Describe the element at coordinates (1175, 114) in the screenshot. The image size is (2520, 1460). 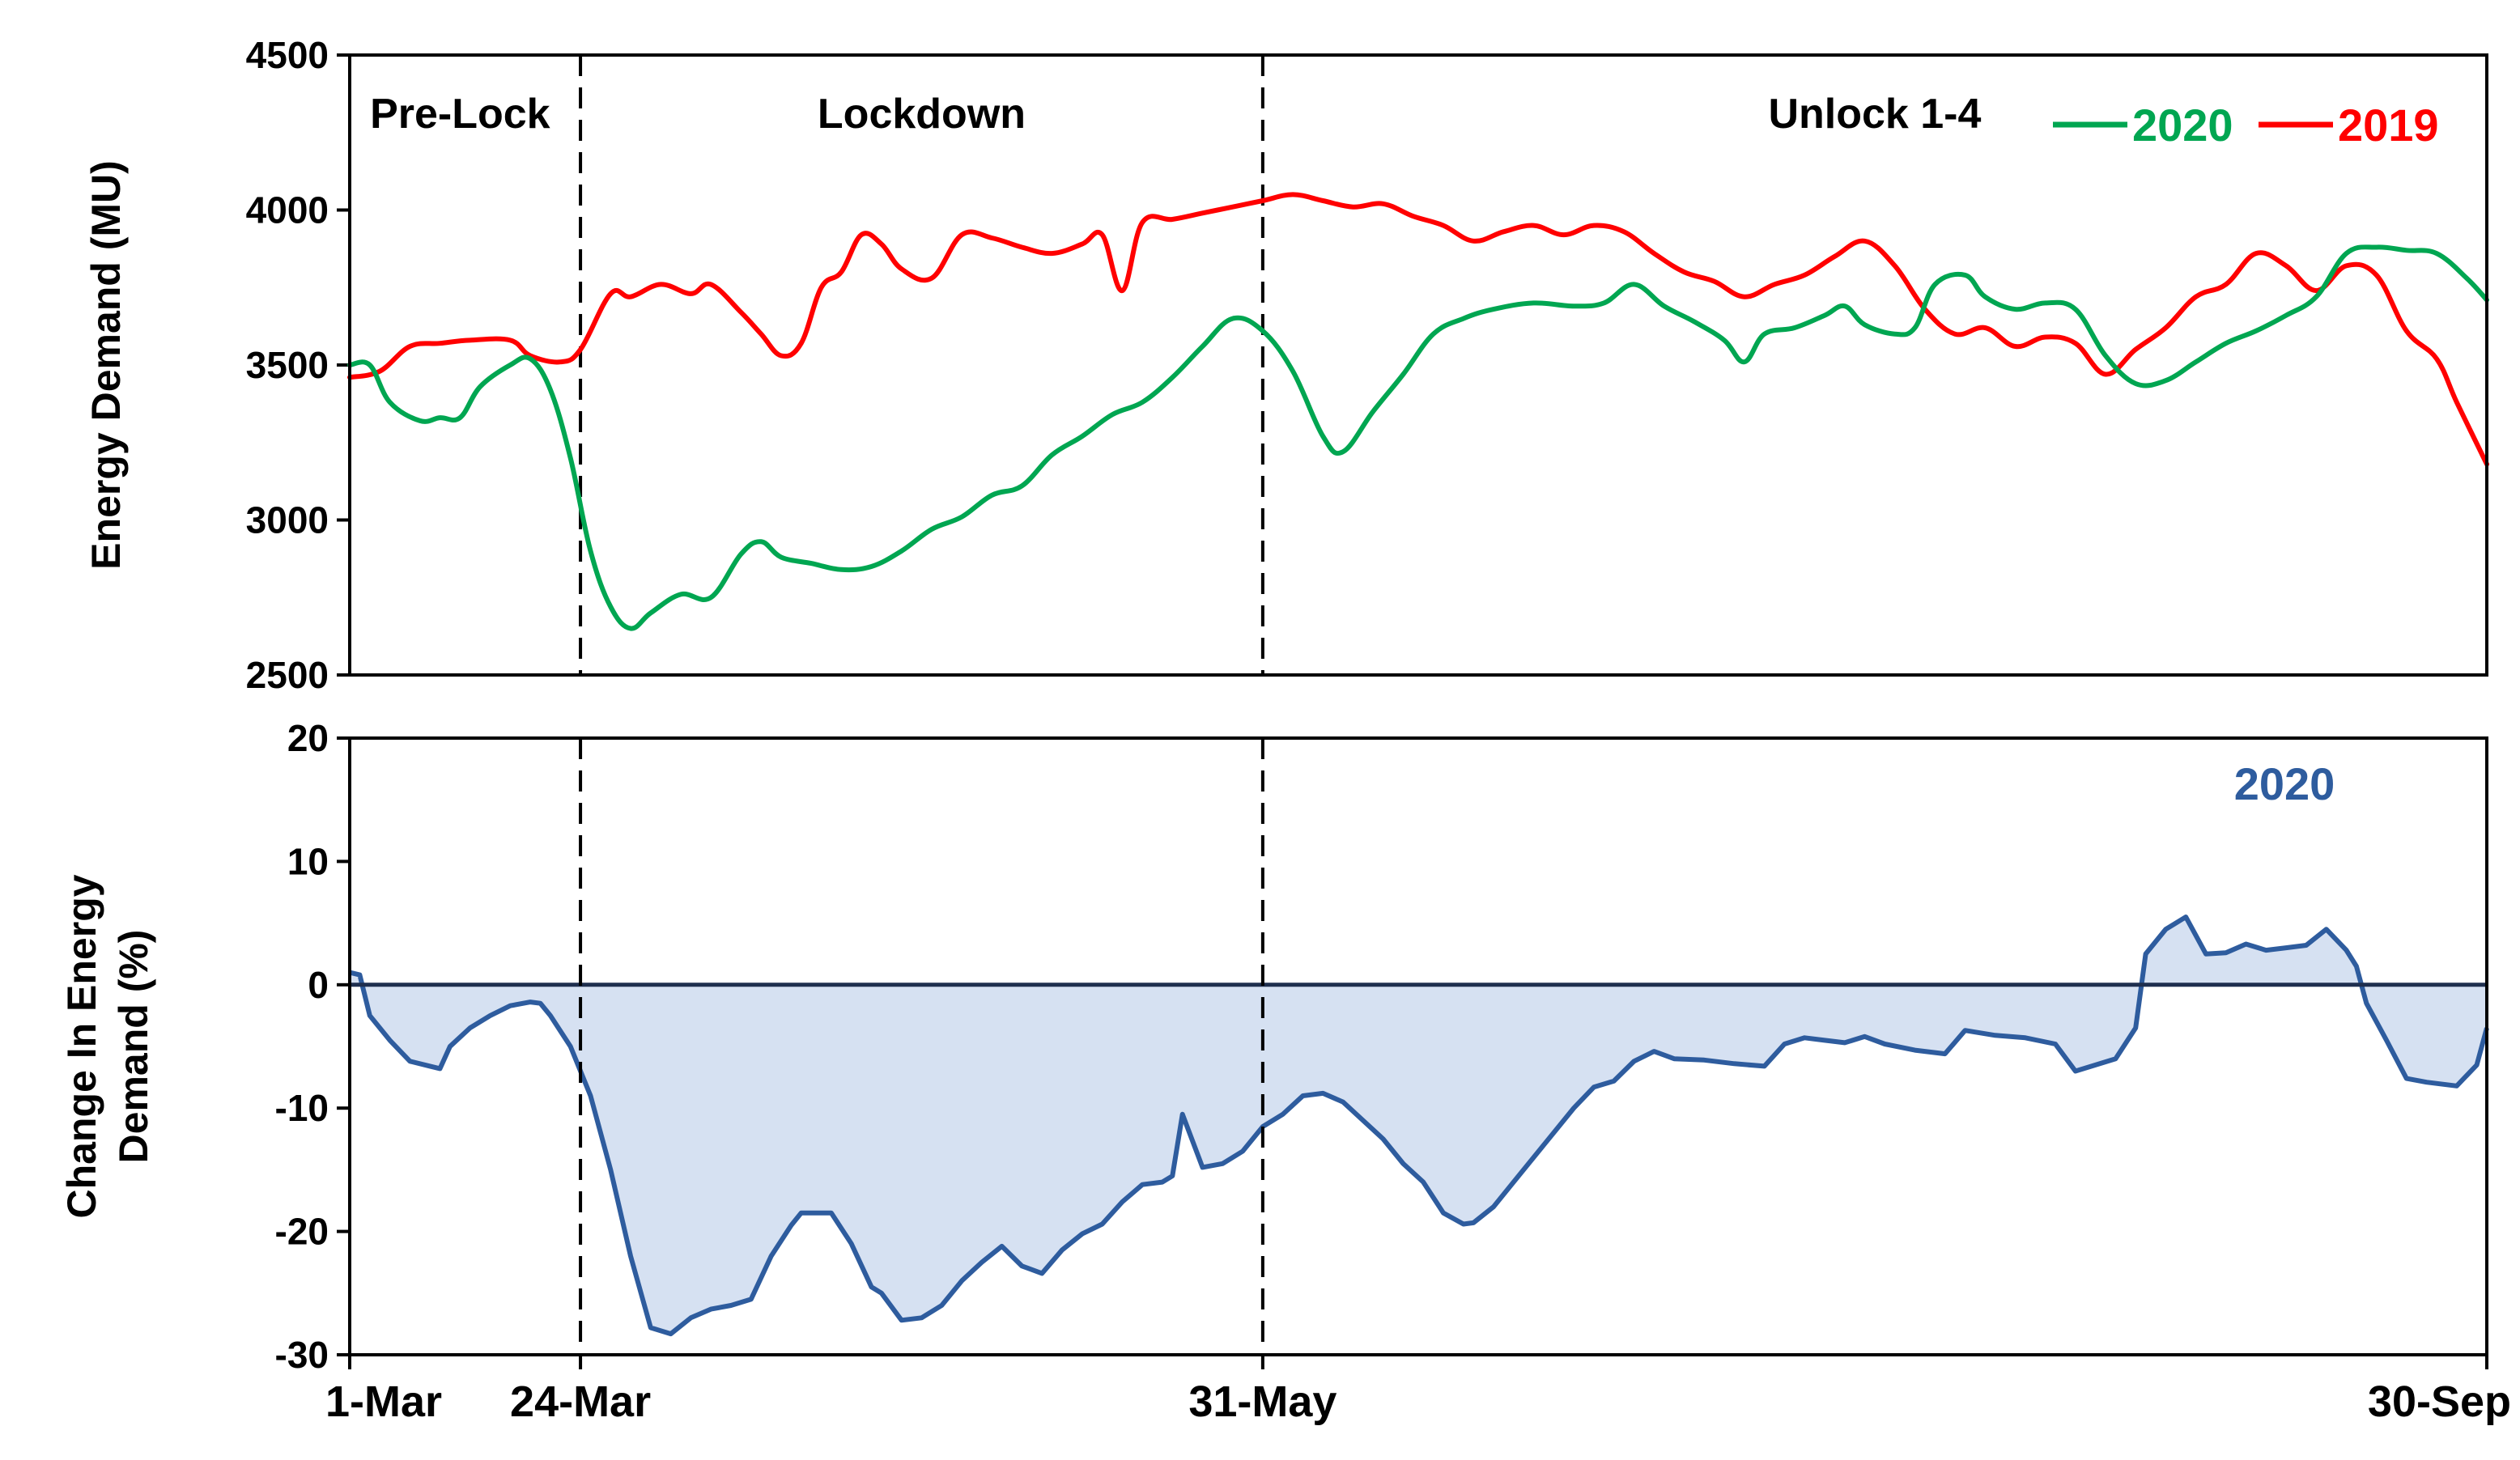
I see `phase-labels: Pre-Lock Lockdown Unlock 1-4` at that location.